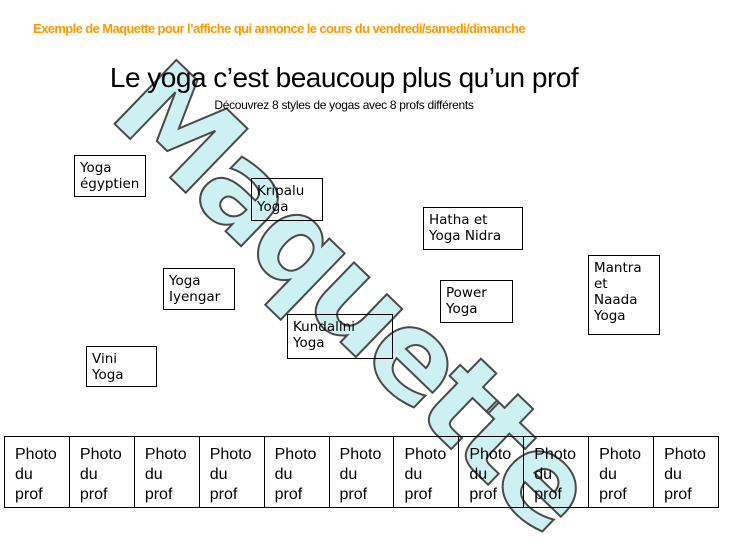 The image size is (730, 559). Describe the element at coordinates (624, 295) in the screenshot. I see `yoga-style-box-mantra-naada: Mantra et Naada Yoga` at that location.